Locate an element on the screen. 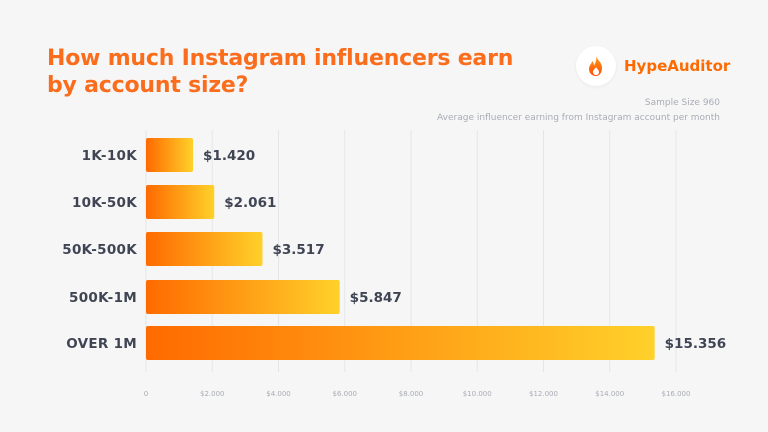  category-label: 10K-50K is located at coordinates (104, 203).